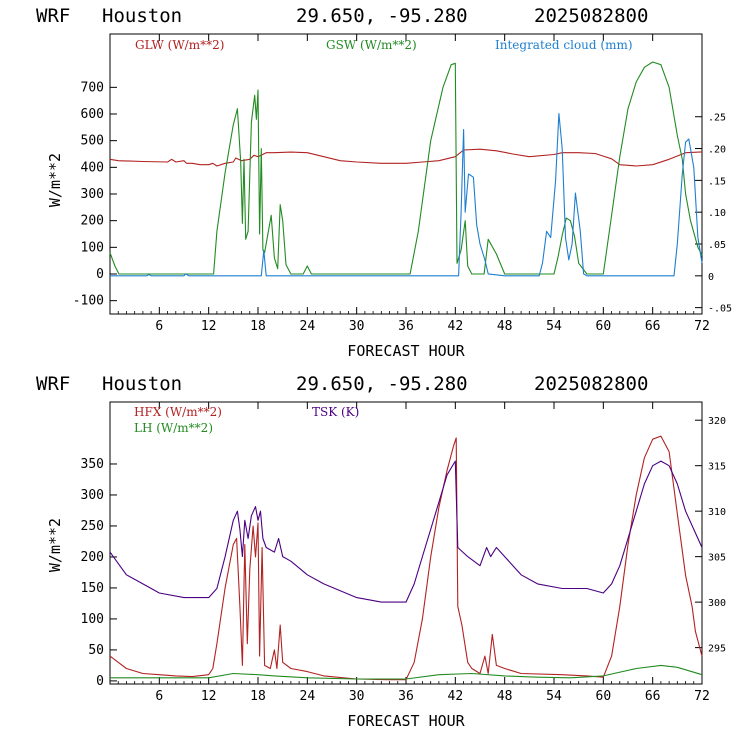 The image size is (740, 740). Describe the element at coordinates (179, 45) in the screenshot. I see `top-legend-glw: GLW (W/m**2)` at that location.